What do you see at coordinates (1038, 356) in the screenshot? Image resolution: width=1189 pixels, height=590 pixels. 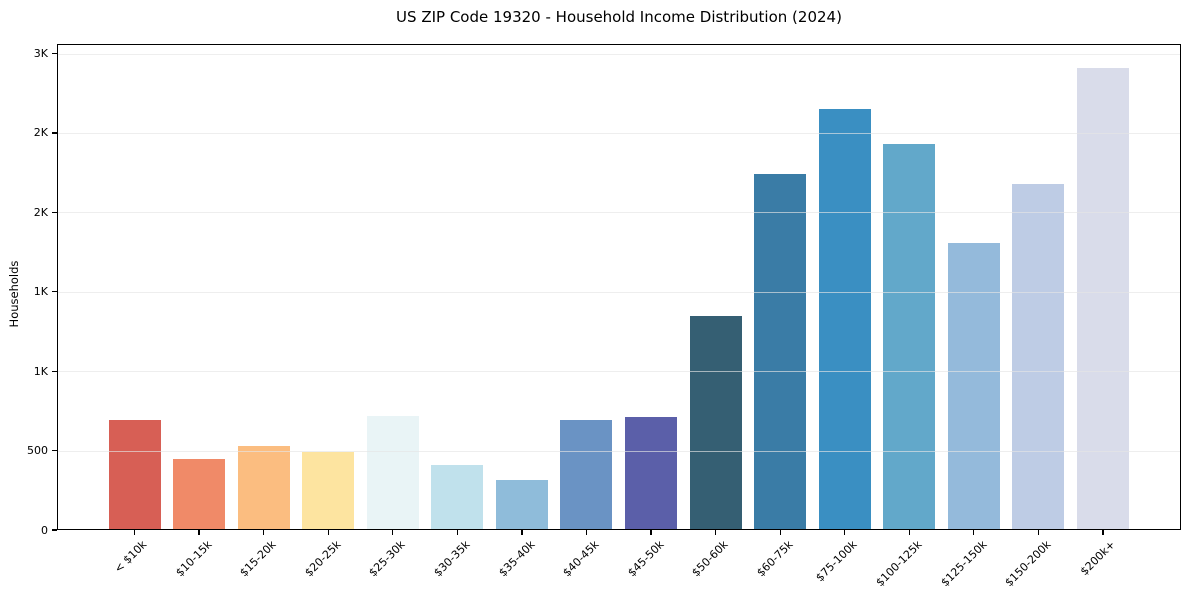 I see `bar-$150-200k` at bounding box center [1038, 356].